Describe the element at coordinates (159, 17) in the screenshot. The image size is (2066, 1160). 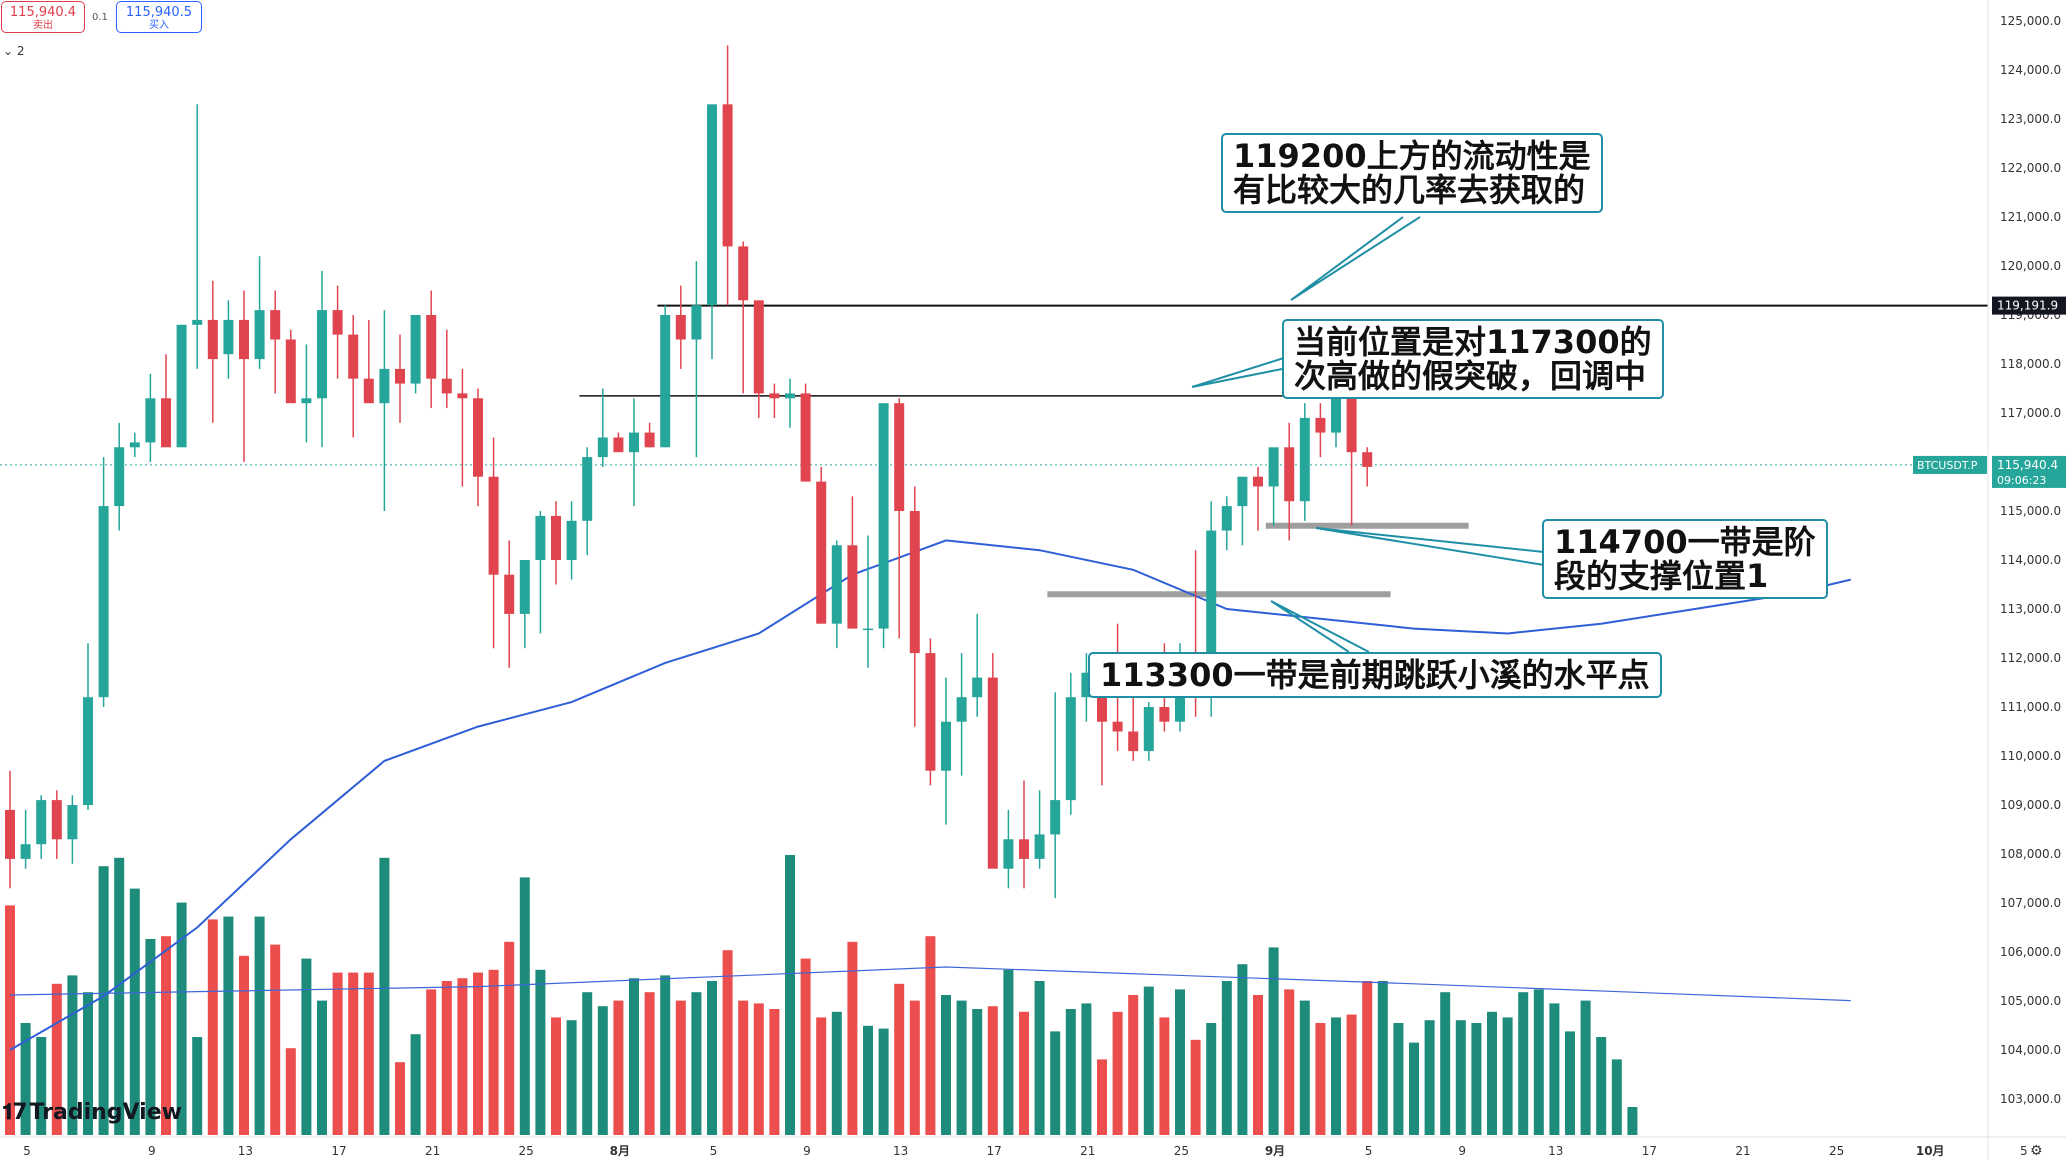
I see `buy-button: 115,940.5 买入` at that location.